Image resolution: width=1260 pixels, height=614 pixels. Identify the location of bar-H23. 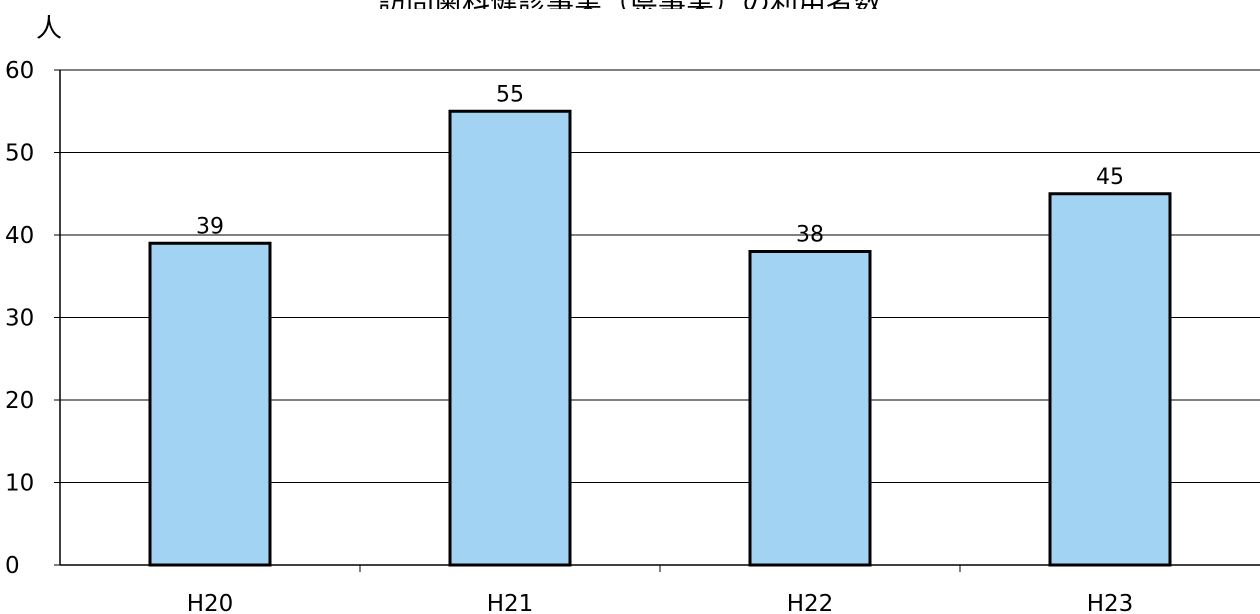
(1110, 379).